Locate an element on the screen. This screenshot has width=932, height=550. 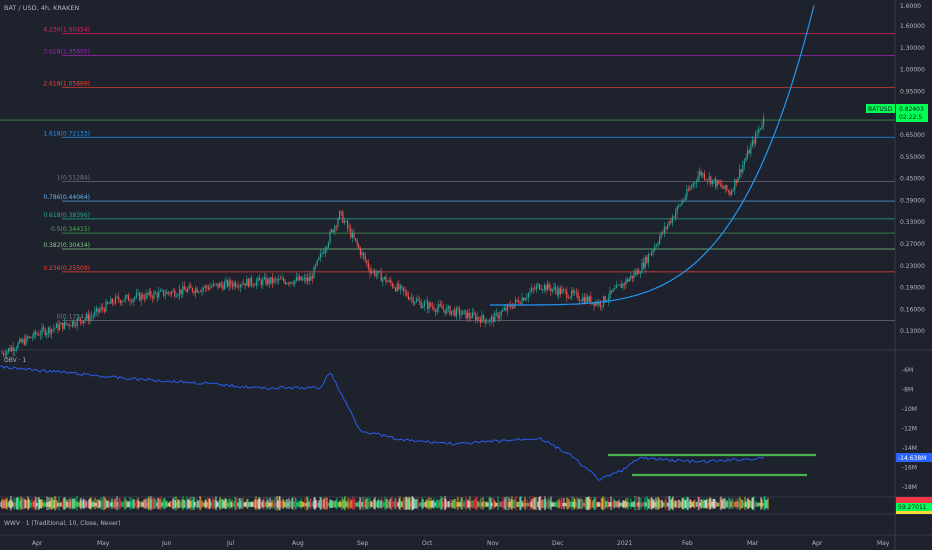
obv-axis-label: -6M is located at coordinates (907, 370).